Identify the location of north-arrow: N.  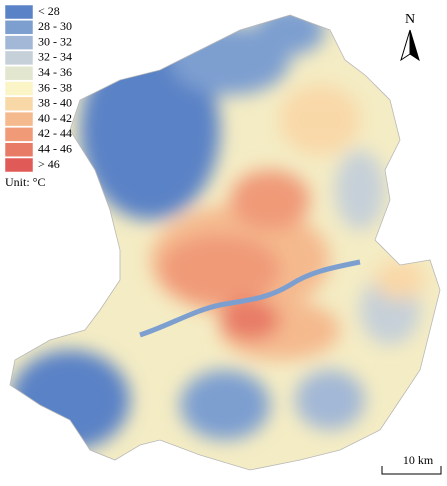
(410, 37).